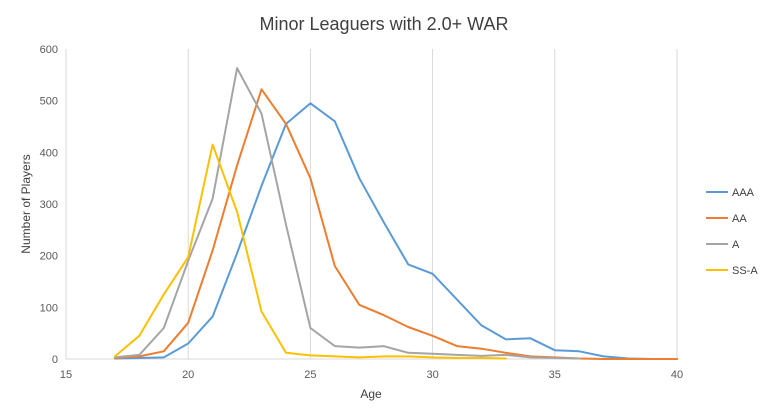  I want to click on x-tick-label: 30, so click(432, 375).